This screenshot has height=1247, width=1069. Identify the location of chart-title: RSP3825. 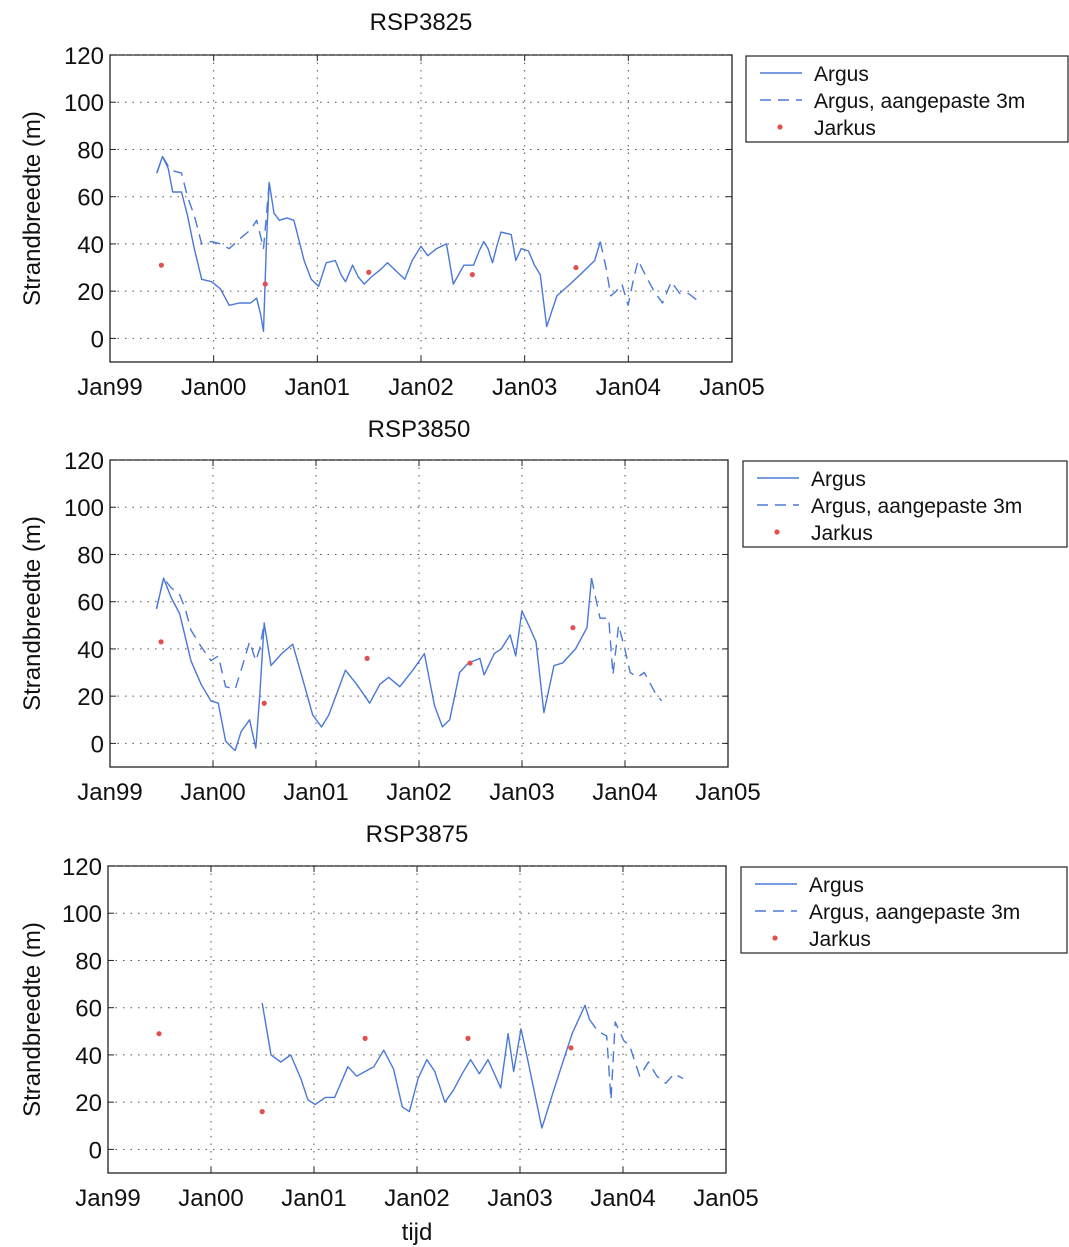
(421, 22).